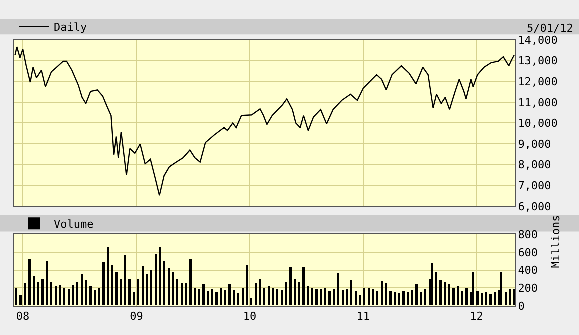 This screenshot has width=579, height=335. I want to click on legend-label: Daily, so click(71, 27).